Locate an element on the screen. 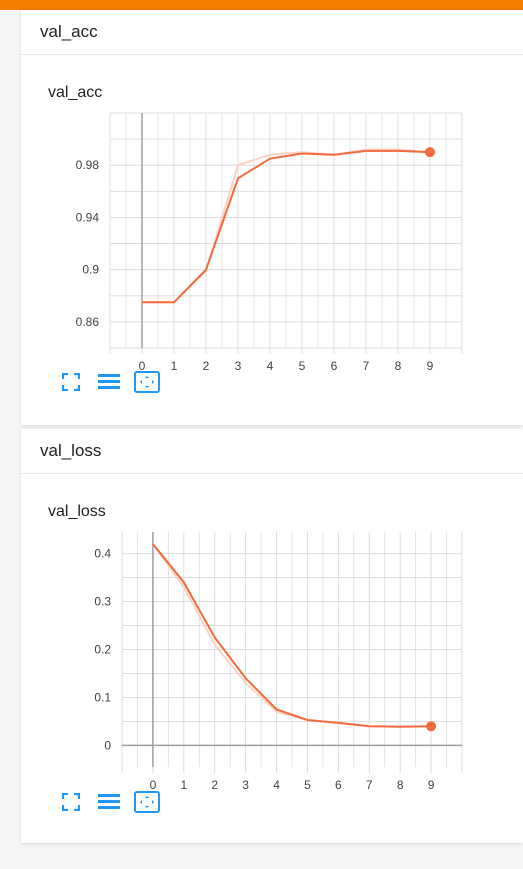 This screenshot has height=869, width=523. y-tick-label: 0.98 is located at coordinates (88, 165).